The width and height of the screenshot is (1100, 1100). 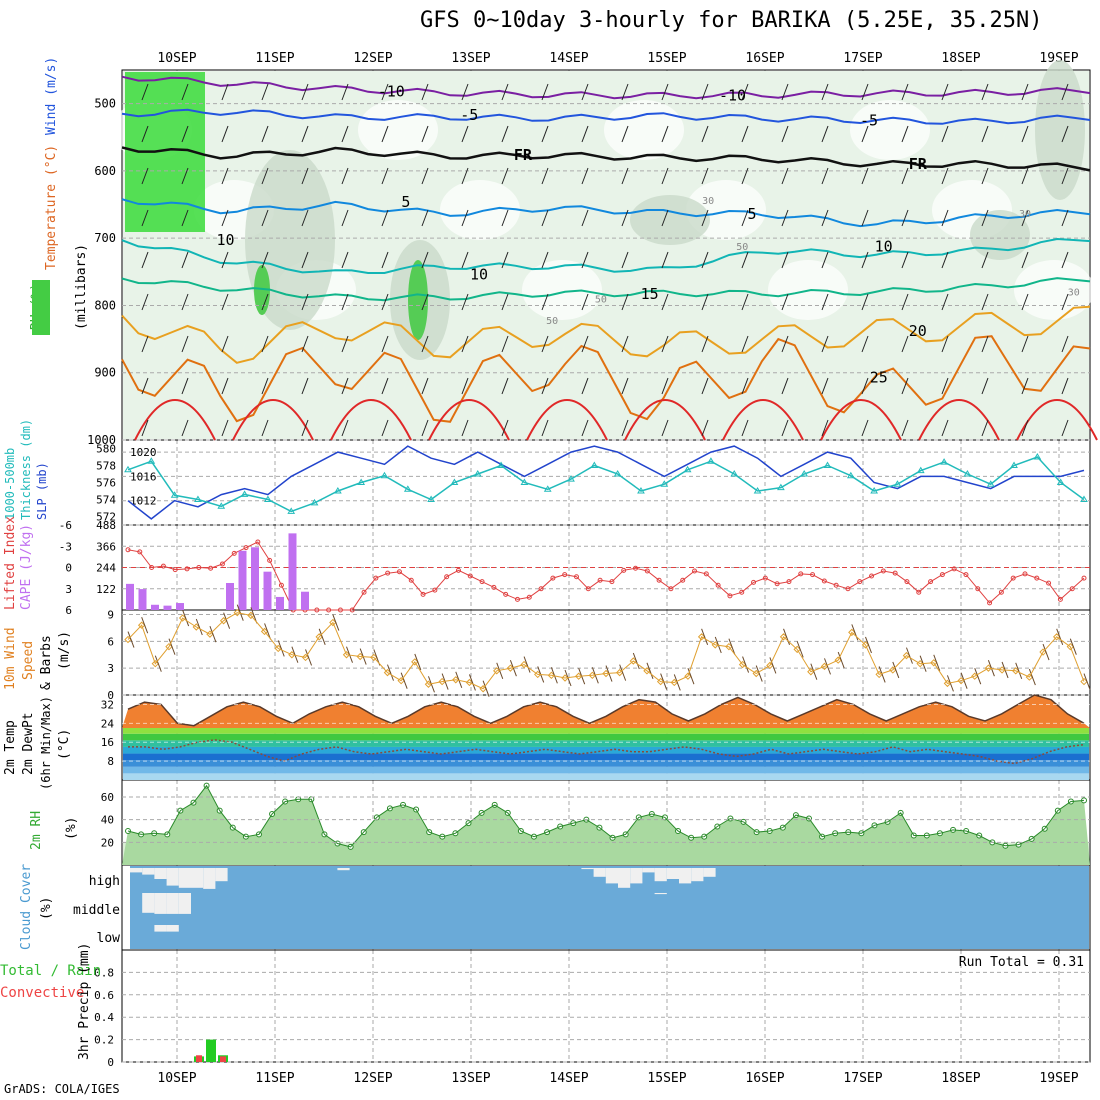 I want to click on legend-convective: Convective, so click(x=42, y=993).